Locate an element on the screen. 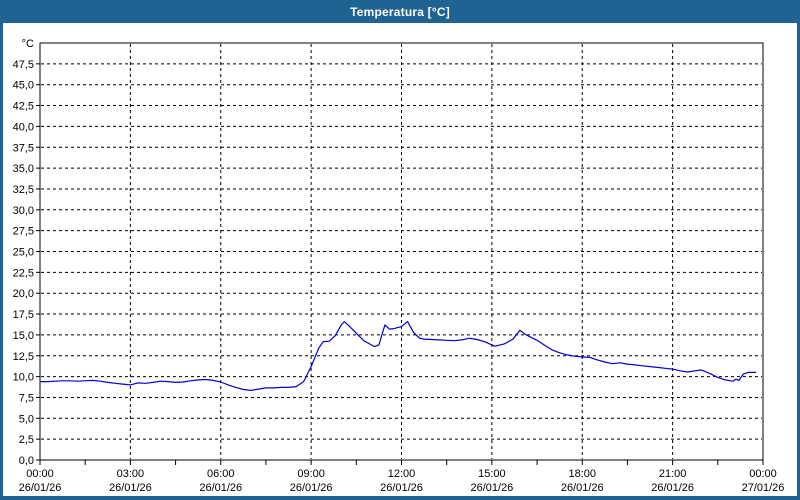 The image size is (800, 500). y-tick-label: 32,5 is located at coordinates (23, 190).